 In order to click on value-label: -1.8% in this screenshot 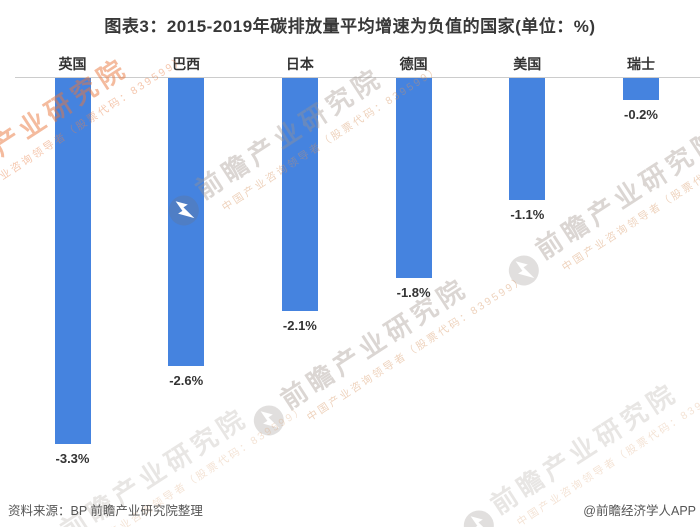, I will do `click(413, 292)`.